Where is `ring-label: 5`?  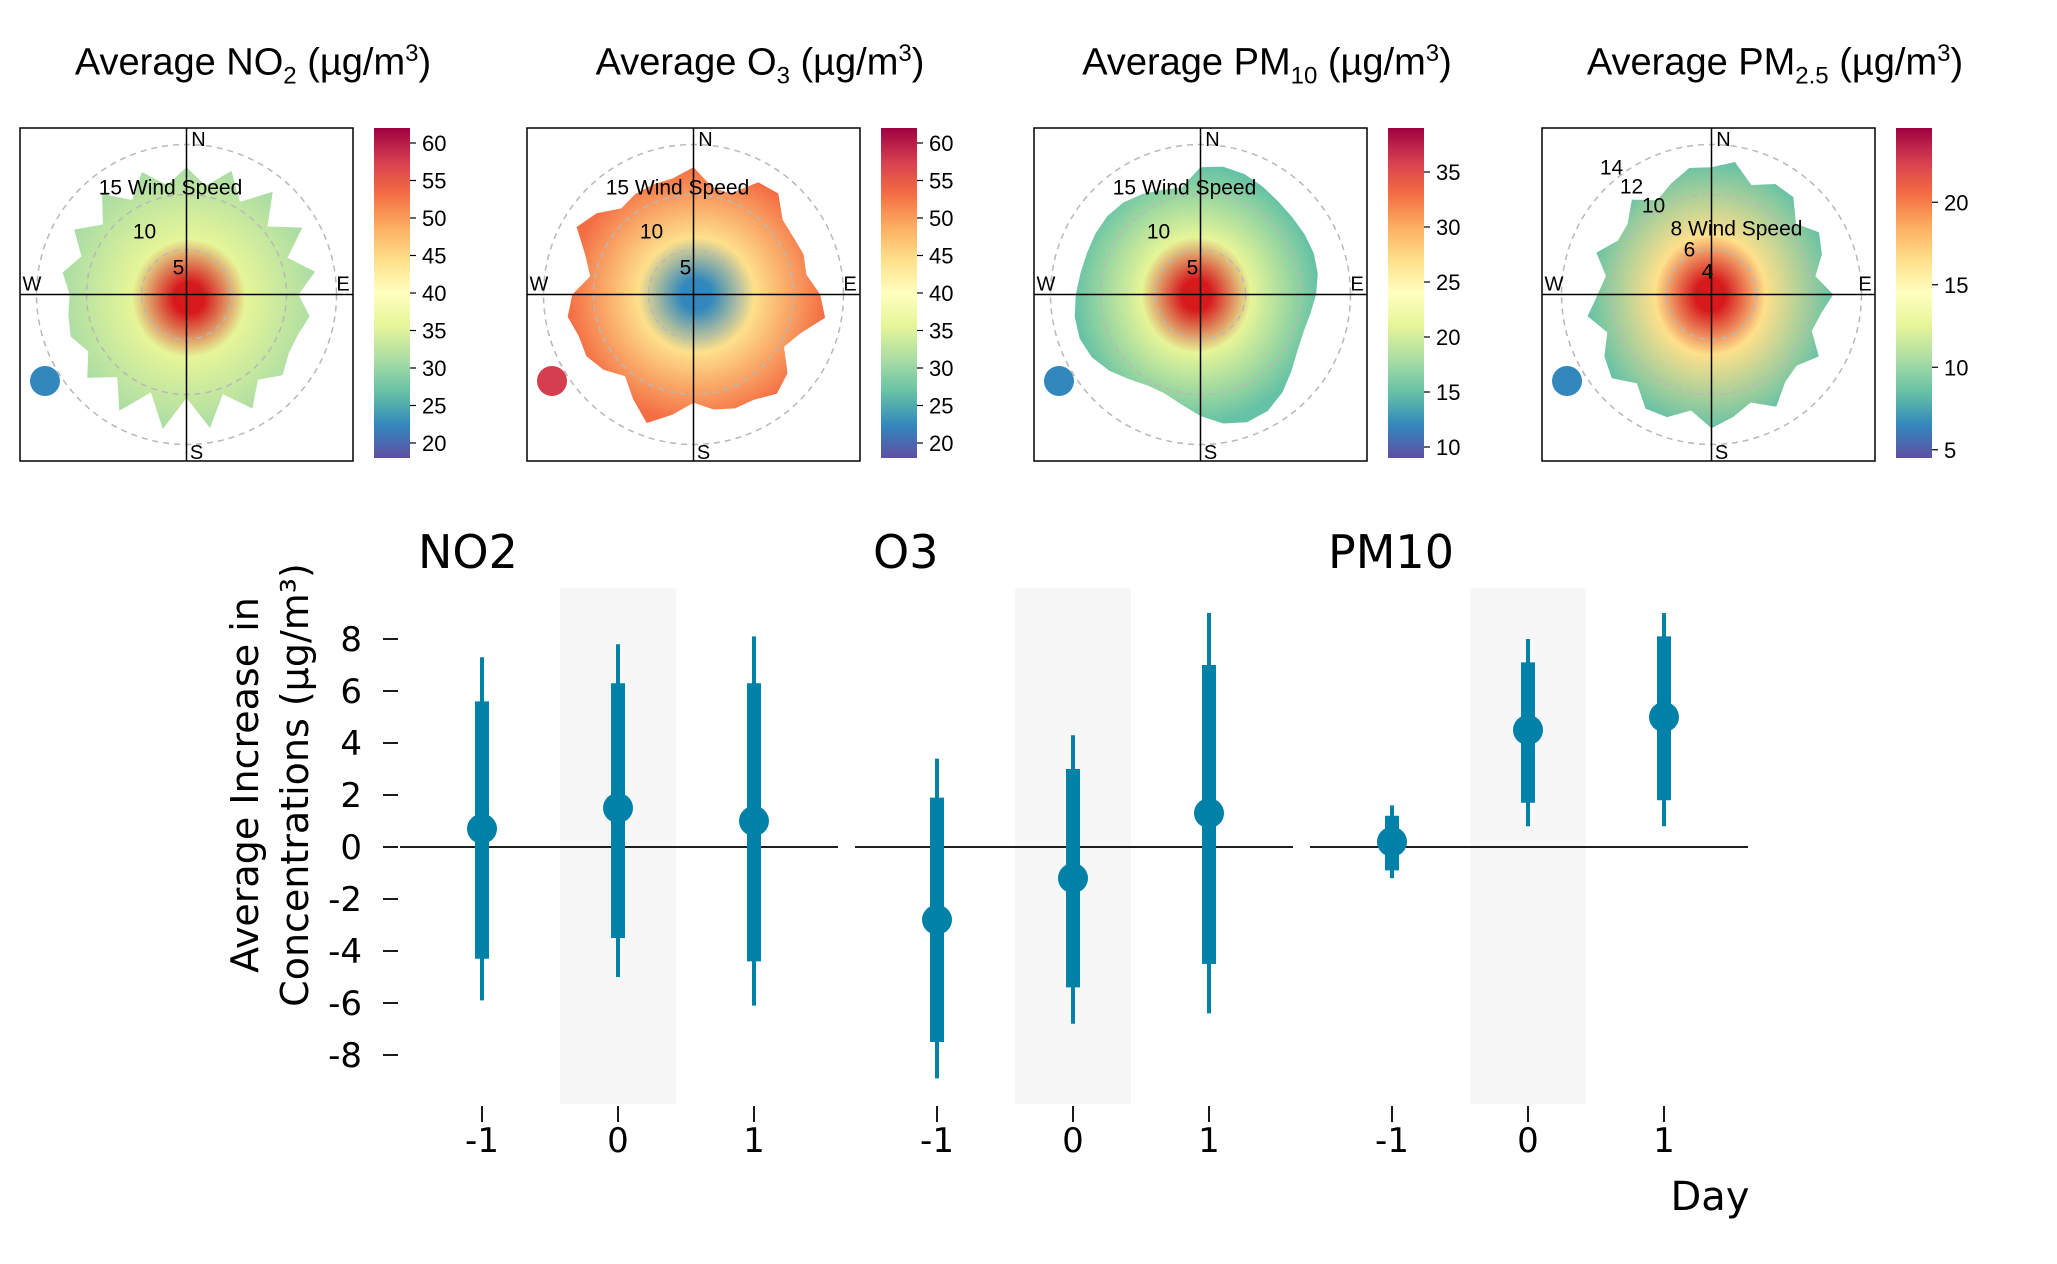
ring-label: 5 is located at coordinates (686, 268).